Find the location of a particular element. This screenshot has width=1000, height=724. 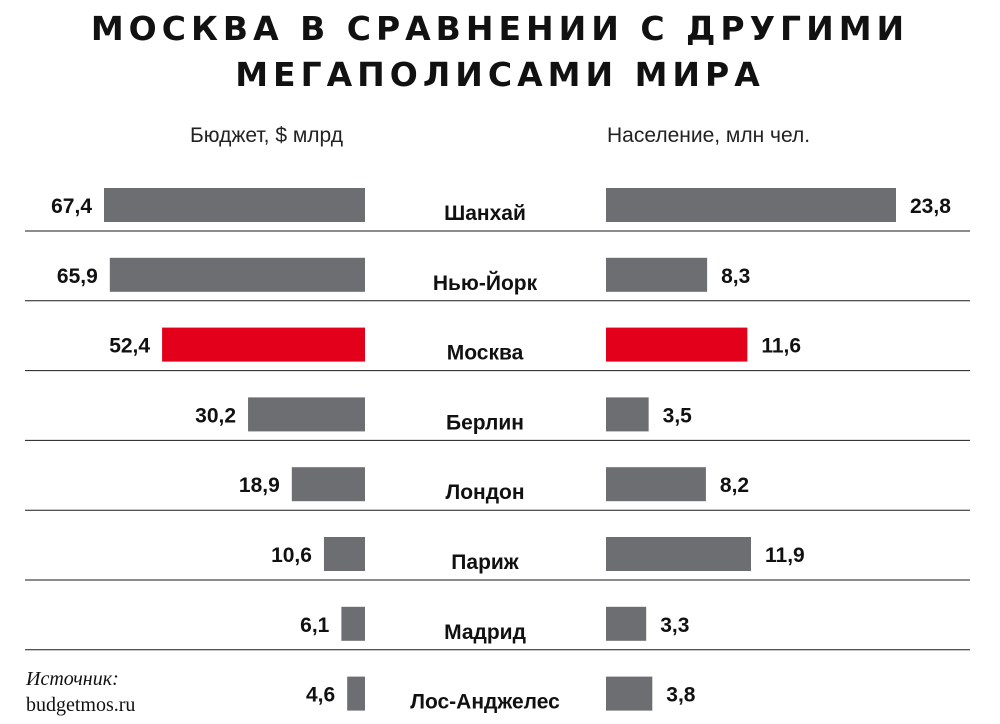

source-label: Источник: is located at coordinates (72, 679).